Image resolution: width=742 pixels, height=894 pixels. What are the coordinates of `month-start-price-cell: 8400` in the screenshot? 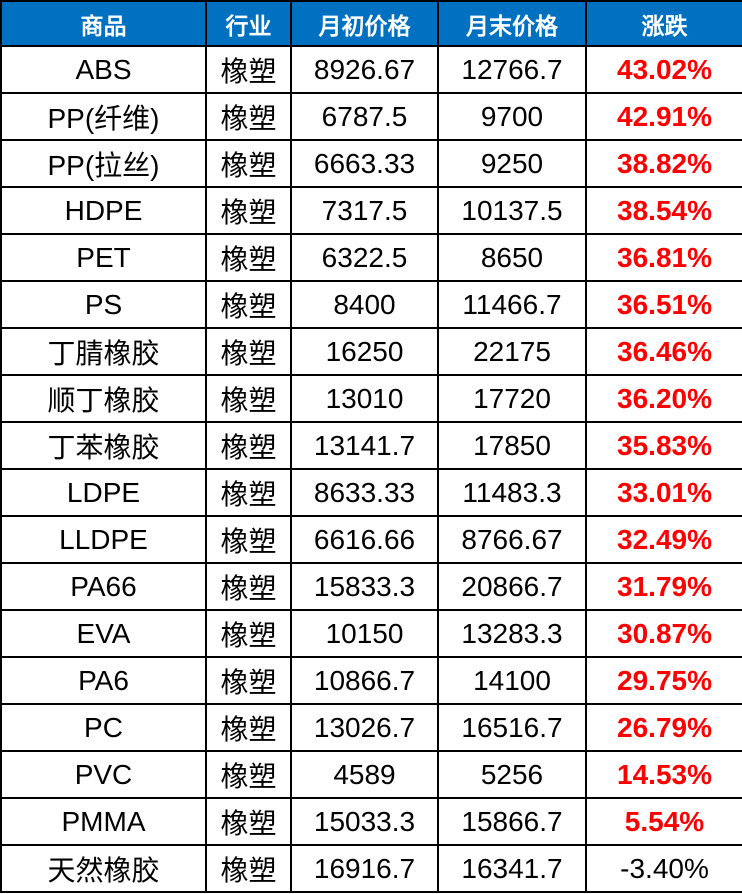 It's located at (364, 304).